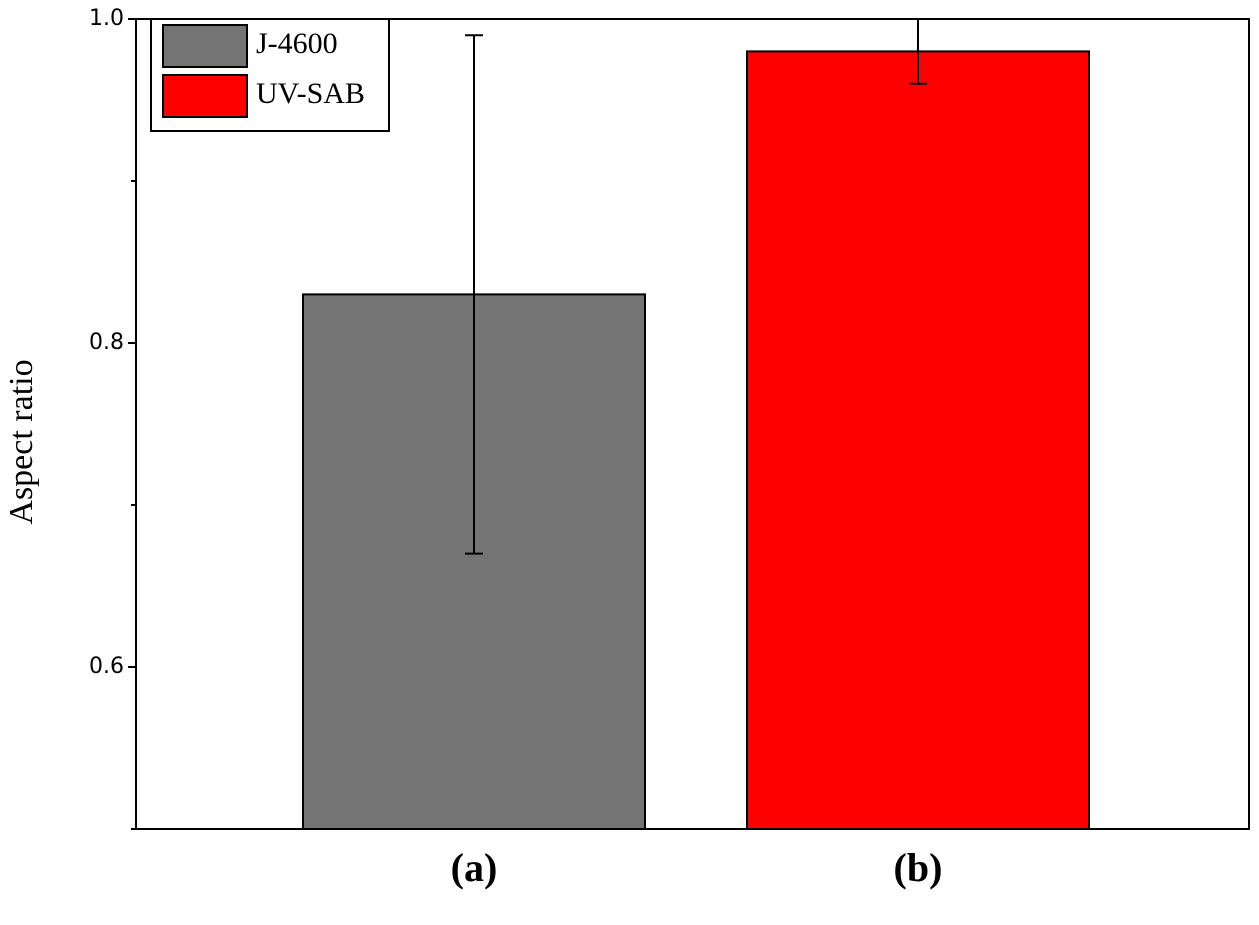 This screenshot has width=1259, height=925. What do you see at coordinates (106, 18) in the screenshot?
I see `y-tick-label: 1.0` at bounding box center [106, 18].